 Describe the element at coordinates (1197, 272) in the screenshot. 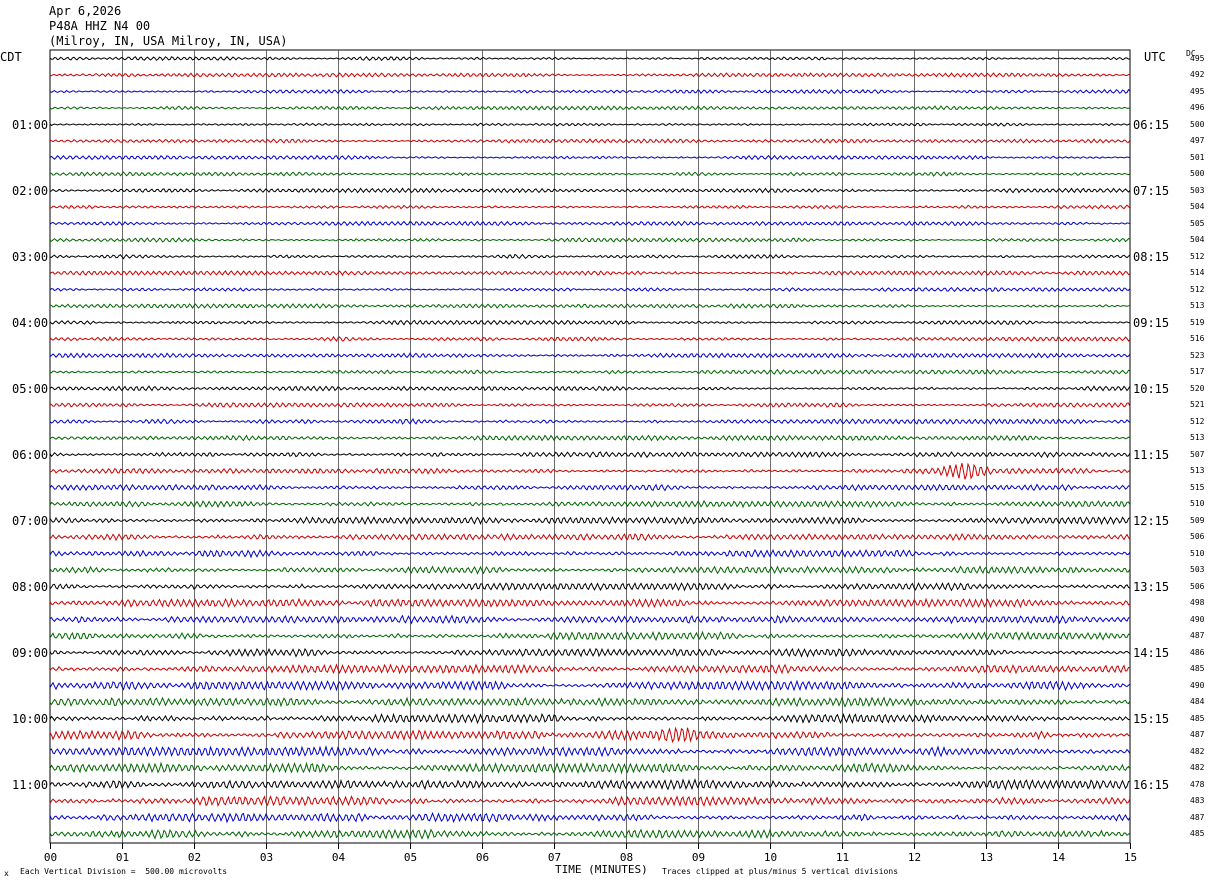

I see `dc-offset-value: 514` at that location.